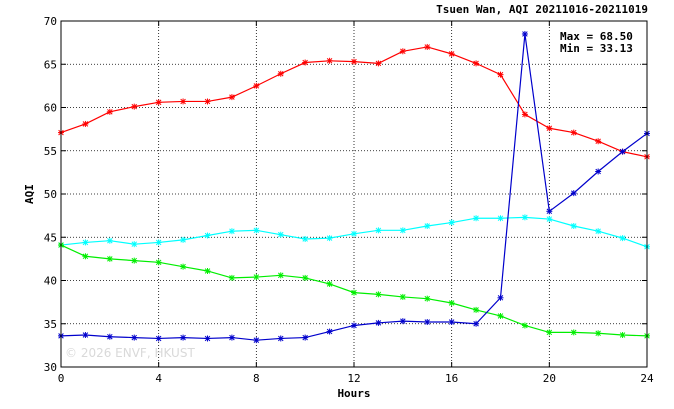 The image size is (674, 409). What do you see at coordinates (542, 9) in the screenshot?
I see `chart-title: Tsuen Wan, AQI 20211016-20211019` at bounding box center [542, 9].